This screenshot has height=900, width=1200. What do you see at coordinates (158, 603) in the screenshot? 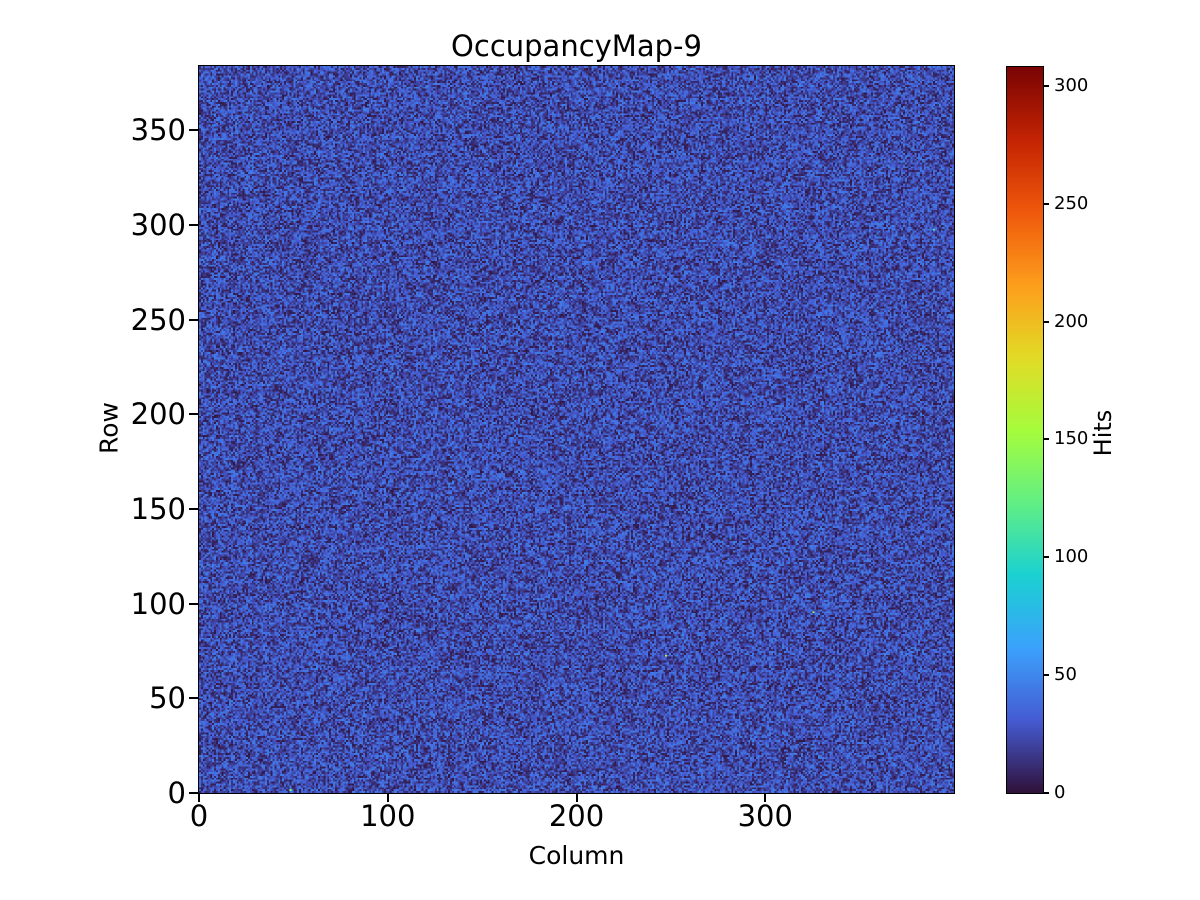
I see `y-tick-label: 100` at bounding box center [158, 603].